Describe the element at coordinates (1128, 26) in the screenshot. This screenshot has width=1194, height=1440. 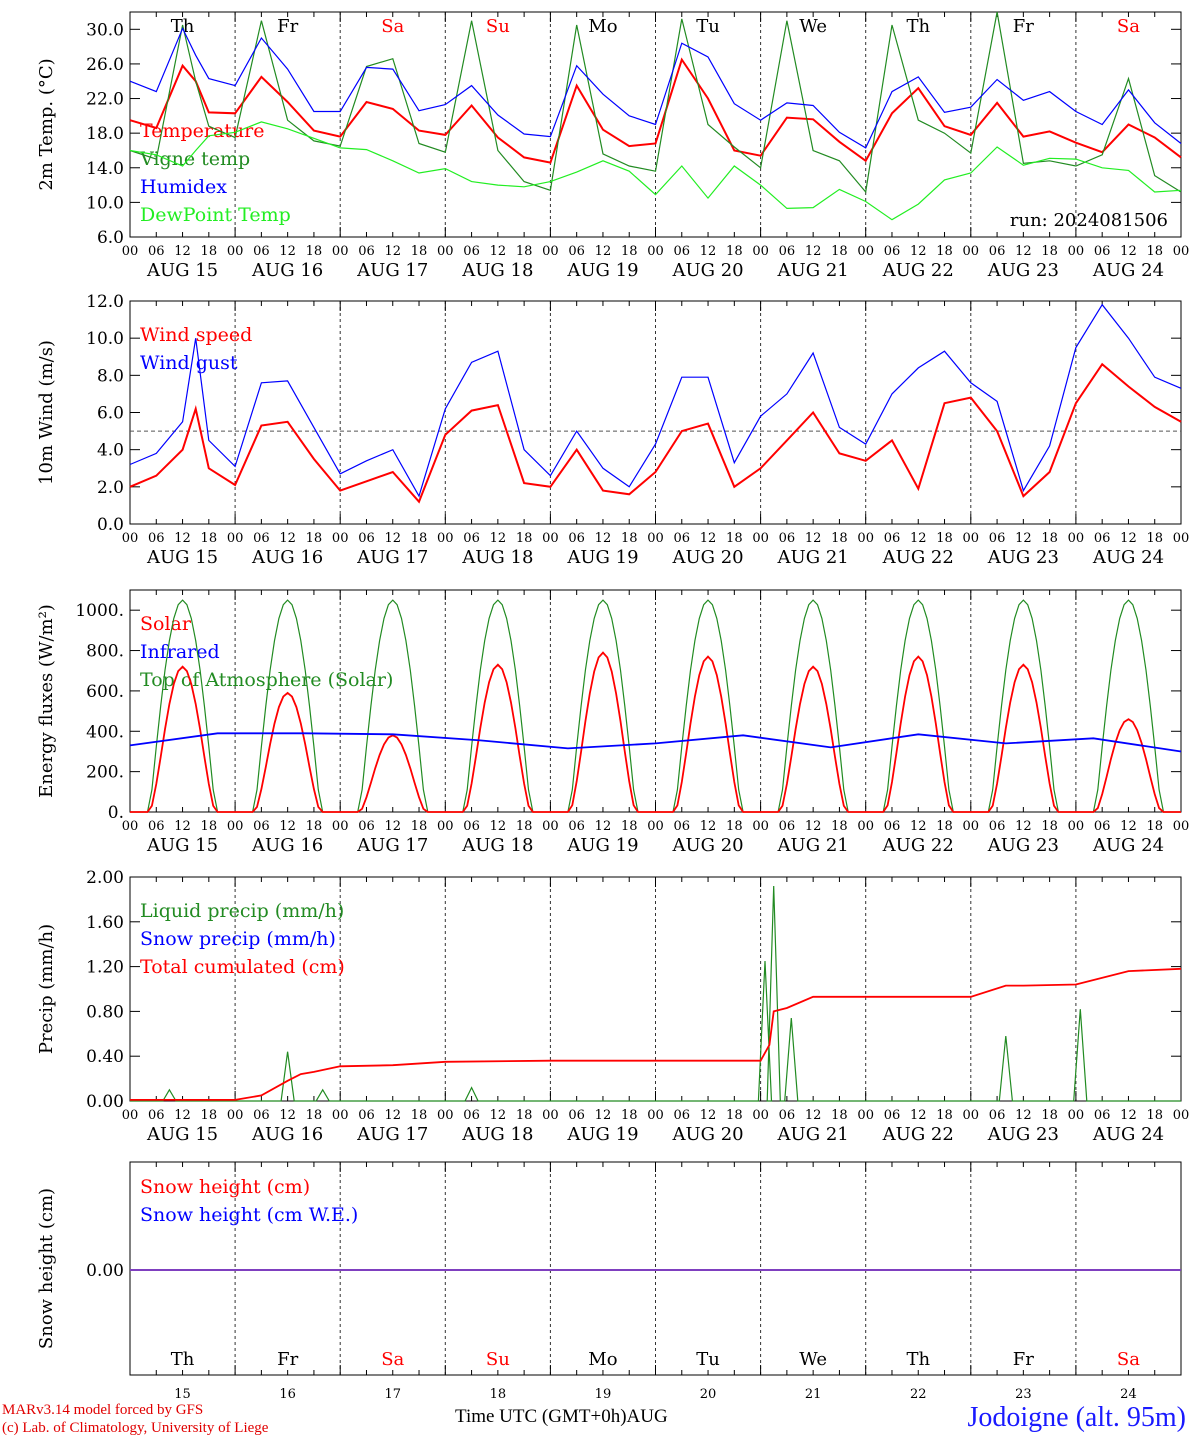
I see `day-name-top: Sa` at that location.